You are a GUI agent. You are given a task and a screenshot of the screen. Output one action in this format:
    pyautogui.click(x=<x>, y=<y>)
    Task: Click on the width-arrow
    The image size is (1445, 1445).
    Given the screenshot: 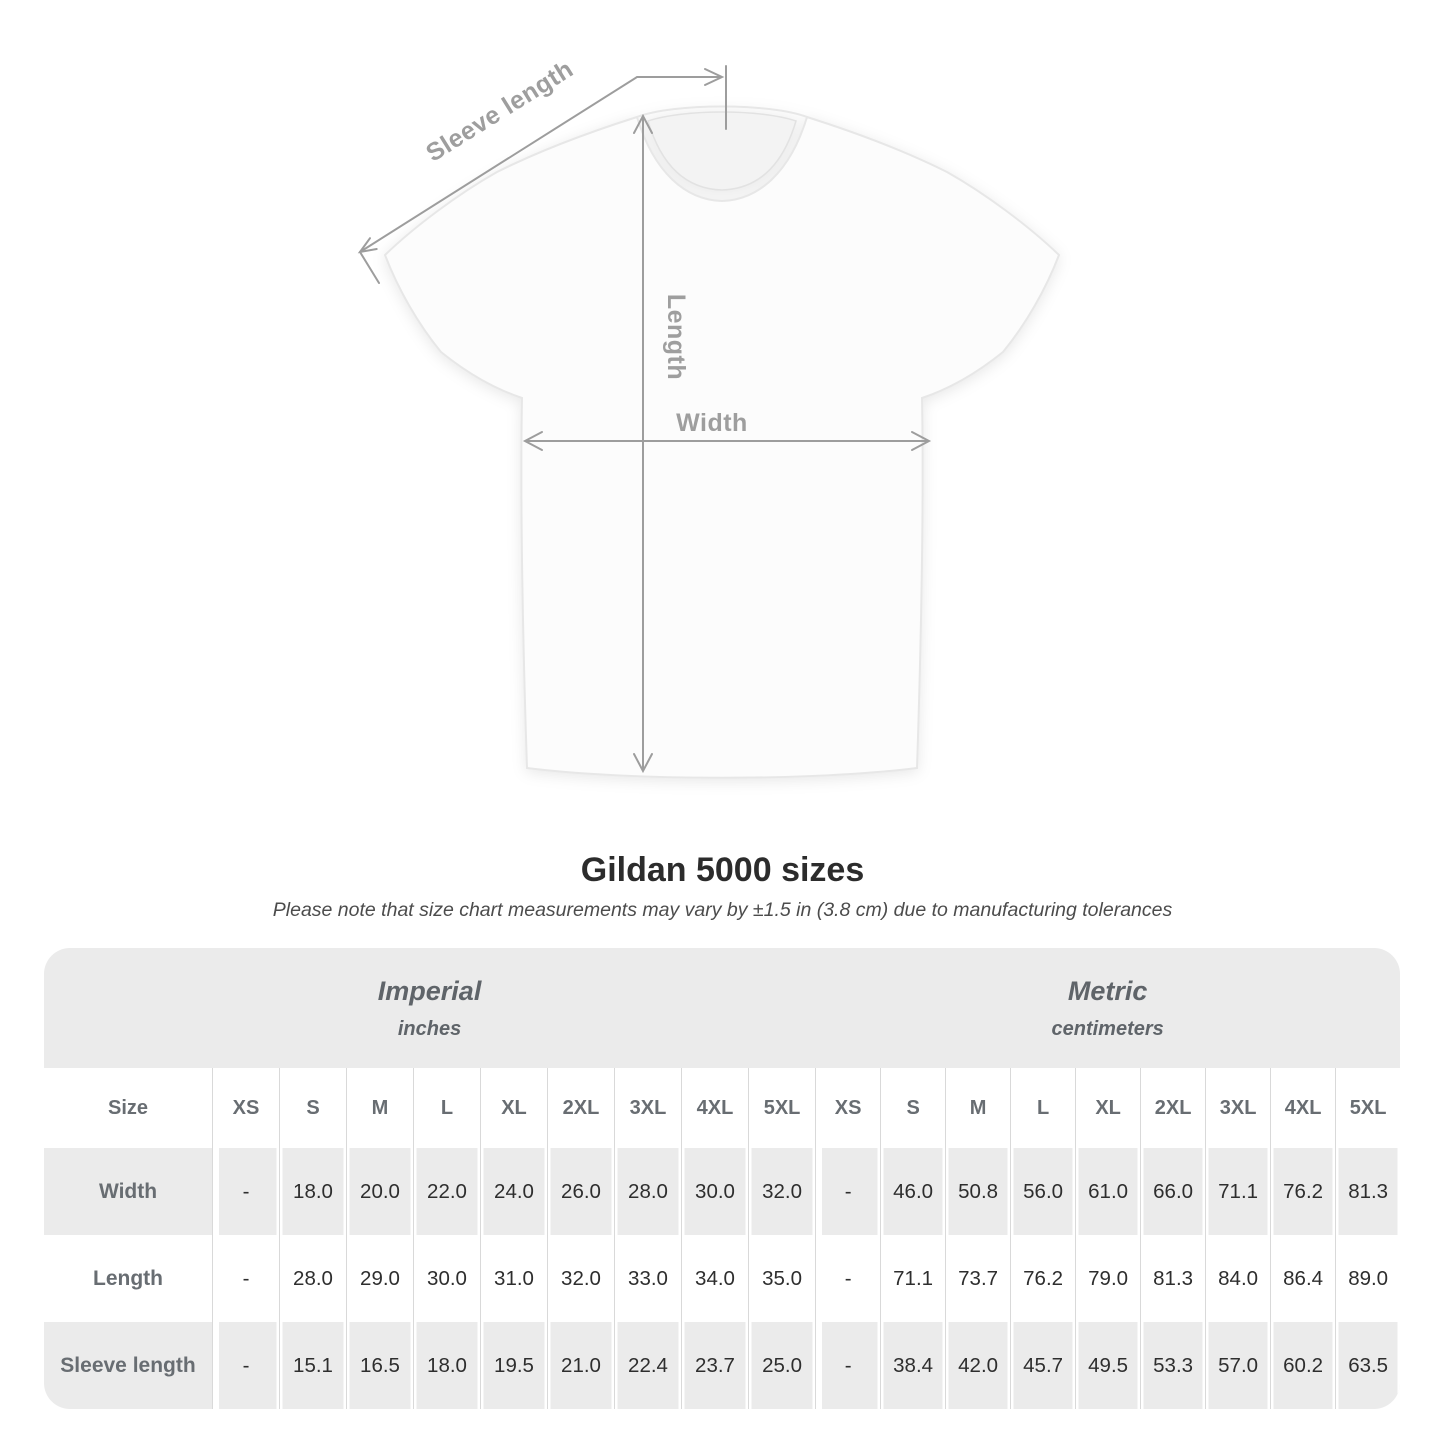 What is the action you would take?
    pyautogui.click(x=727, y=441)
    